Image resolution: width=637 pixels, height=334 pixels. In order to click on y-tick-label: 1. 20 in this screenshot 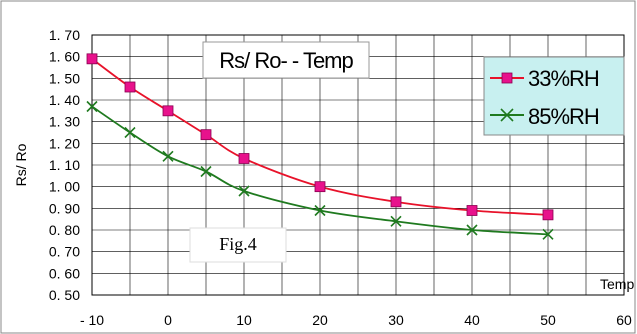, I will do `click(64, 143)`.